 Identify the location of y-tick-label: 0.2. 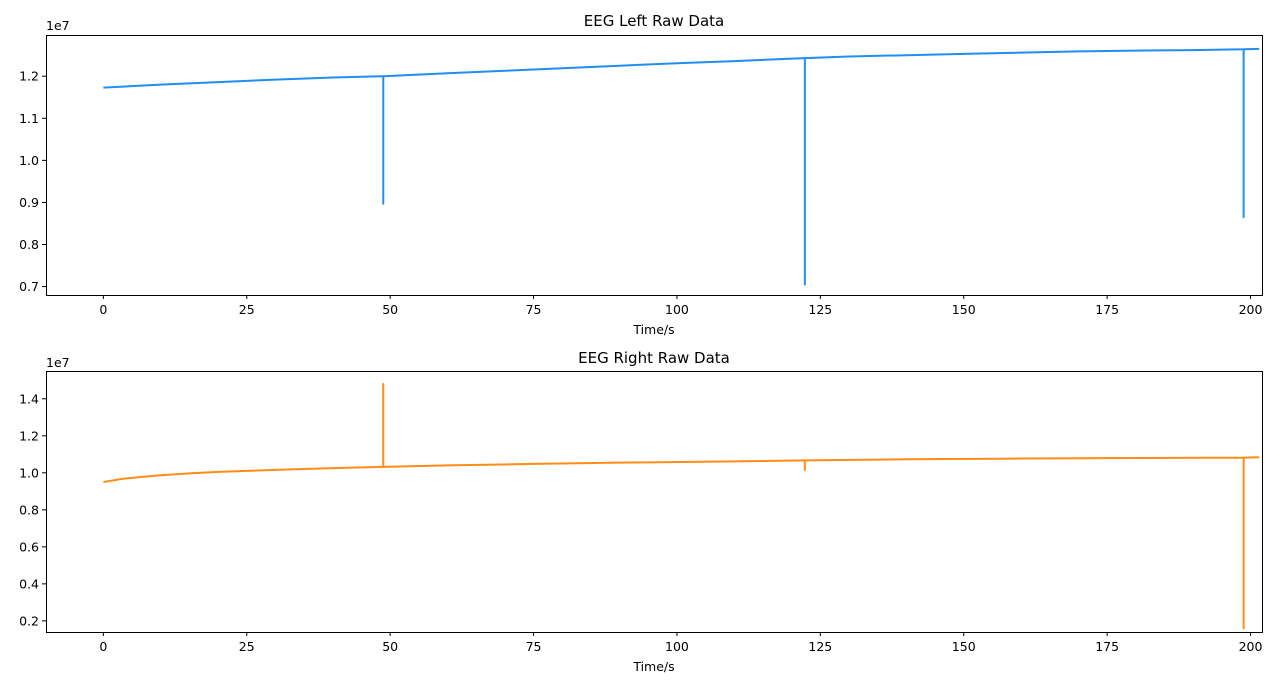
(29, 620).